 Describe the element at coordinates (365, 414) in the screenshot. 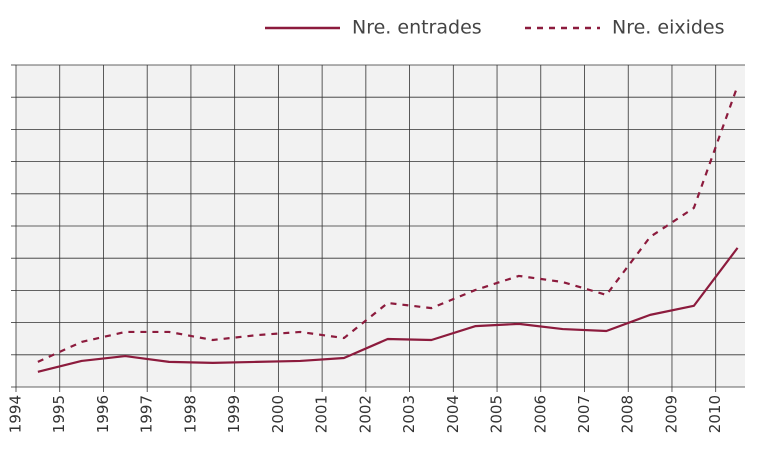

I see `x-tick-label: 2002` at that location.